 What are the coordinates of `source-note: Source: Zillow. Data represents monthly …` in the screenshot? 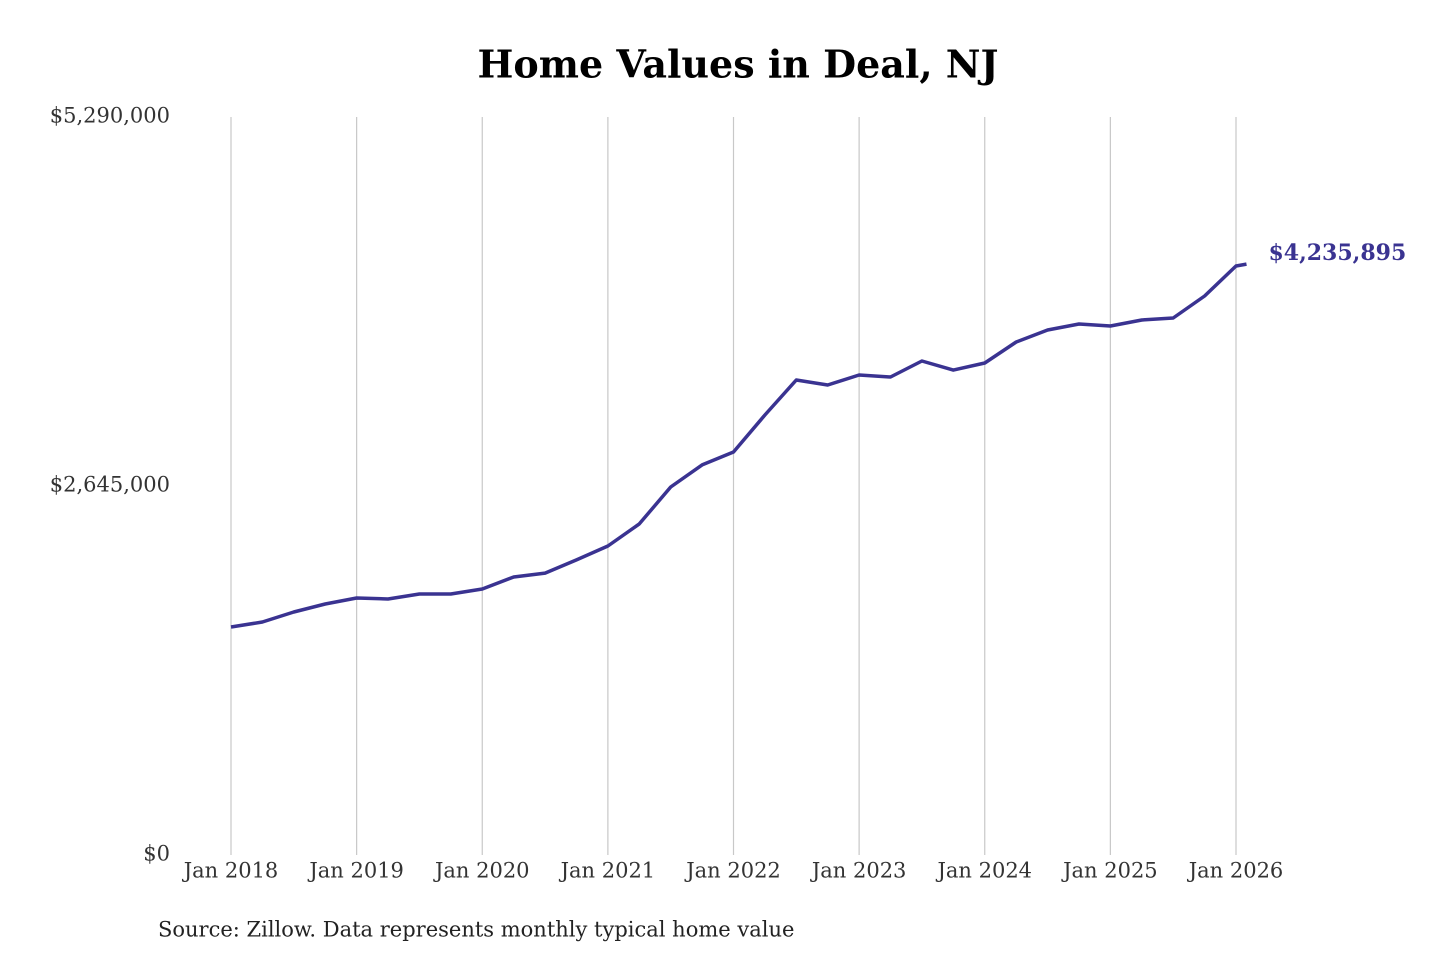 It's located at (476, 930).